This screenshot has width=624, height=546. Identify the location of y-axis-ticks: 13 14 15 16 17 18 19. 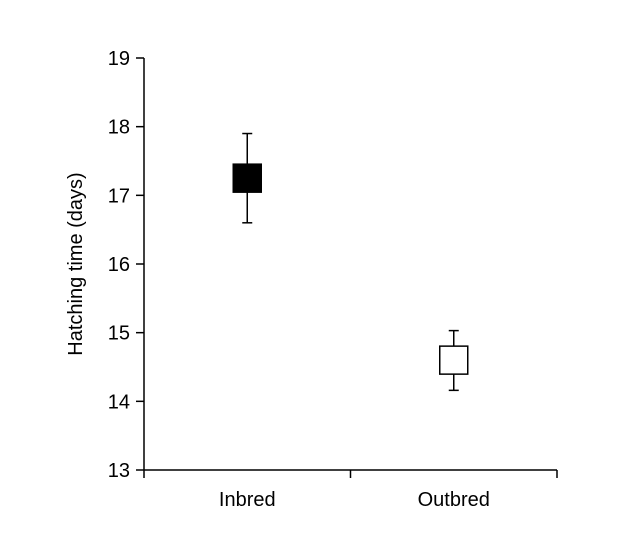
(126, 265).